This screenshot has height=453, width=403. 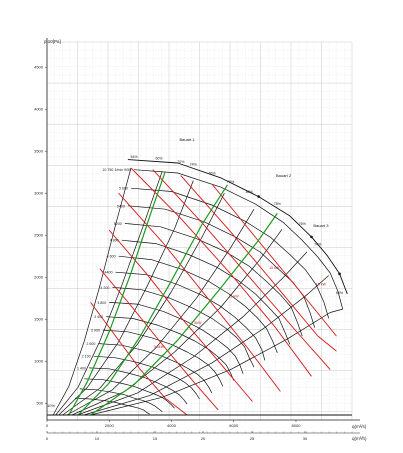 What do you see at coordinates (159, 159) in the screenshot?
I see `efficiency-label: 60%` at bounding box center [159, 159].